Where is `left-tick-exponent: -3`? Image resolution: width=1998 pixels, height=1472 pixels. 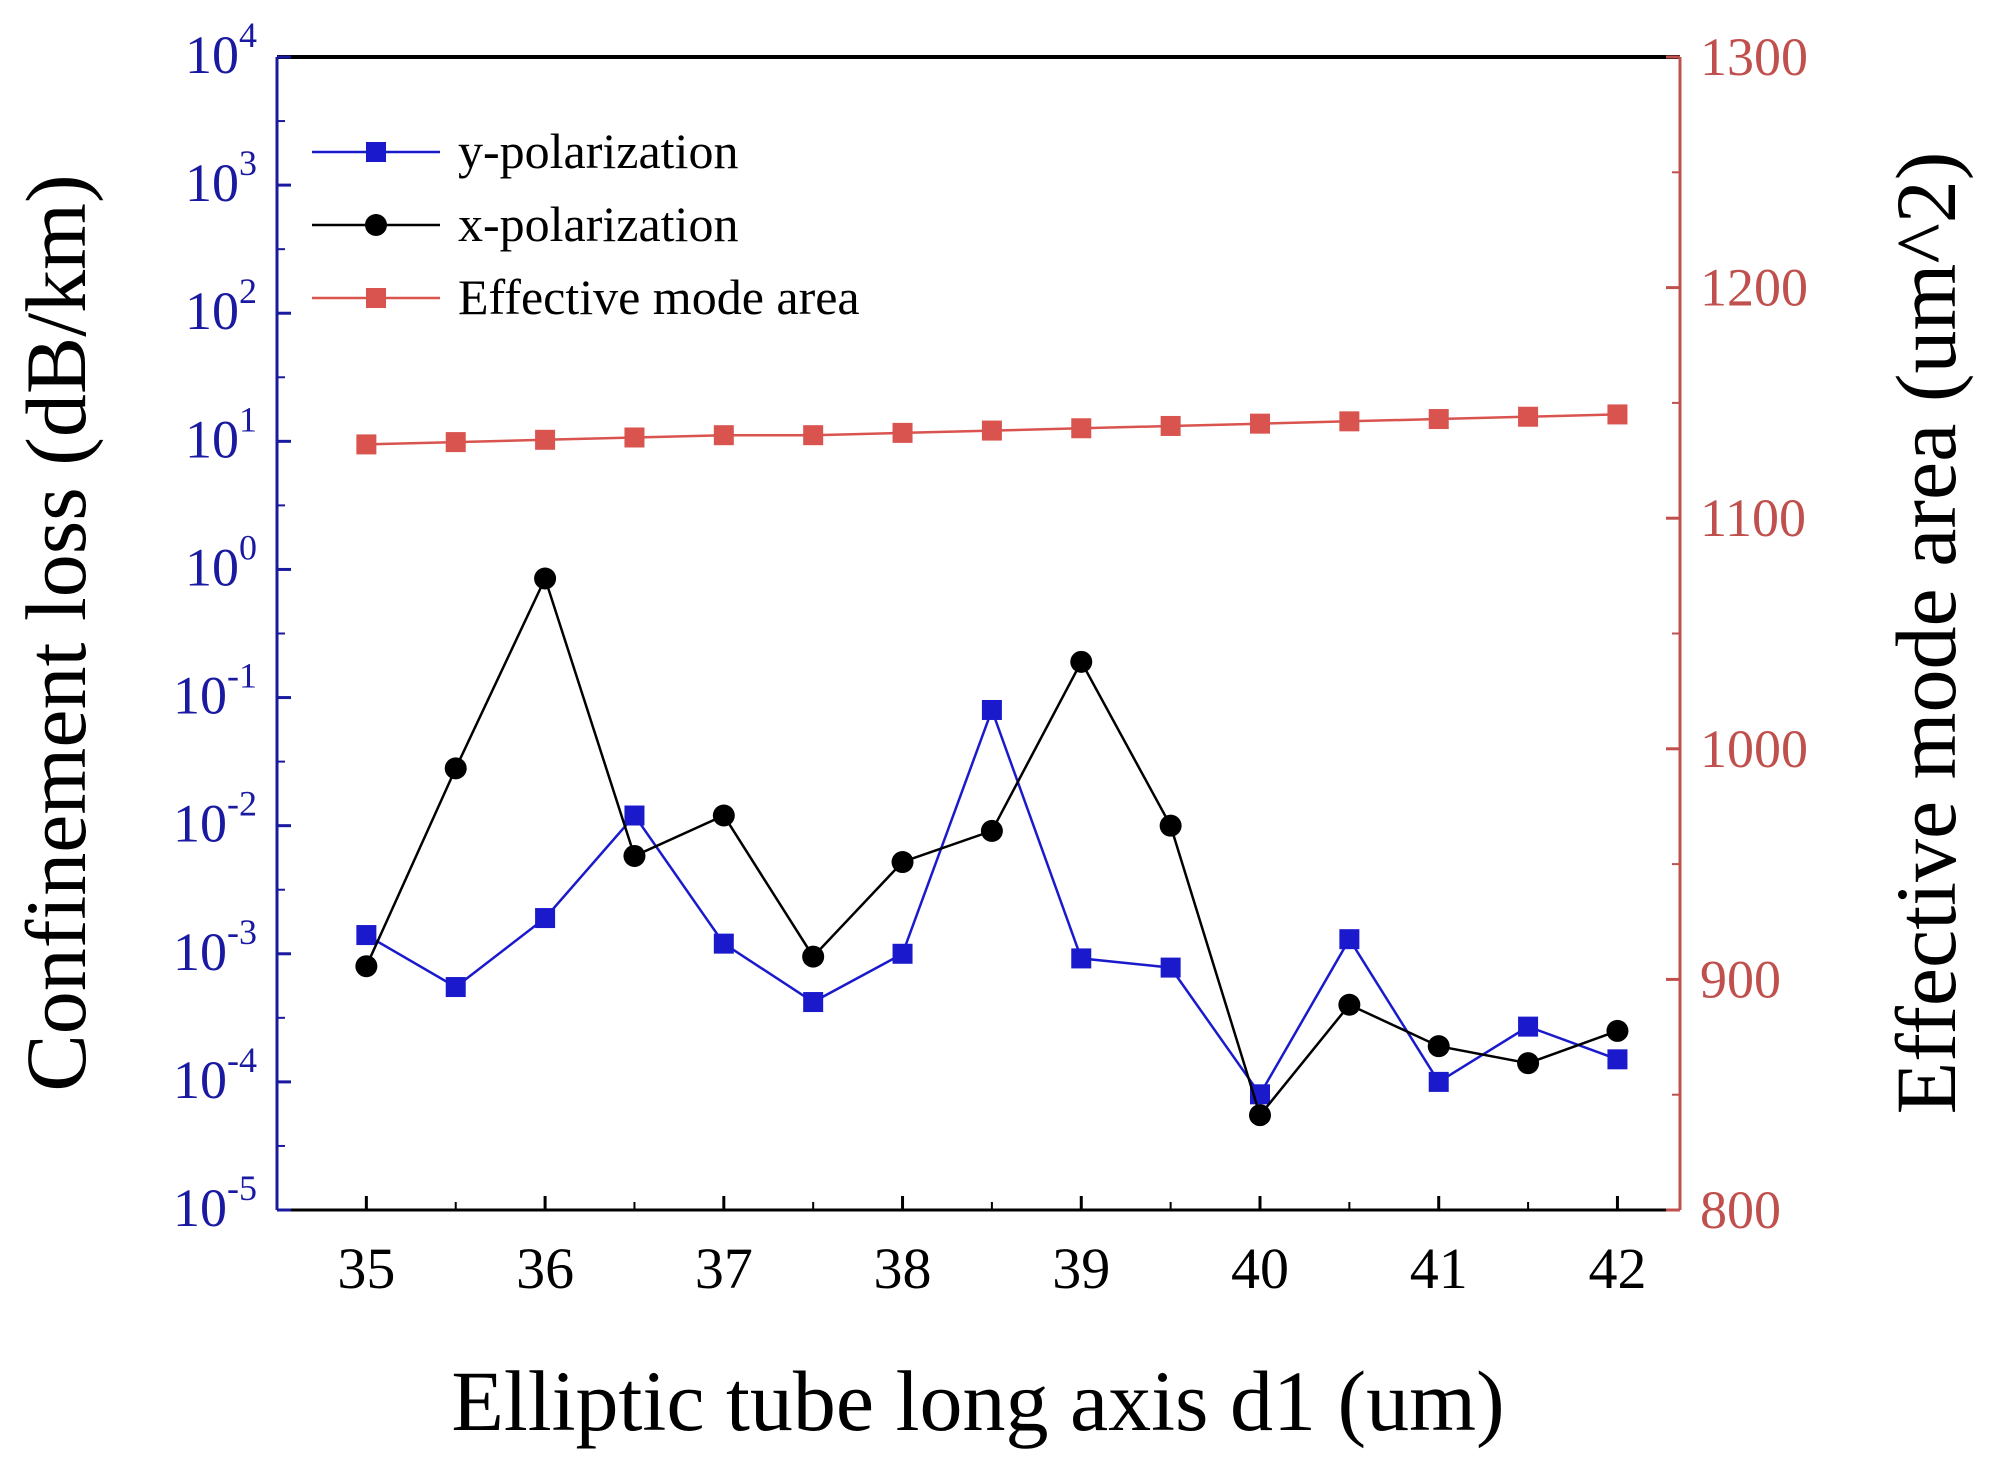
left-tick-exponent: -3 is located at coordinates (242, 932).